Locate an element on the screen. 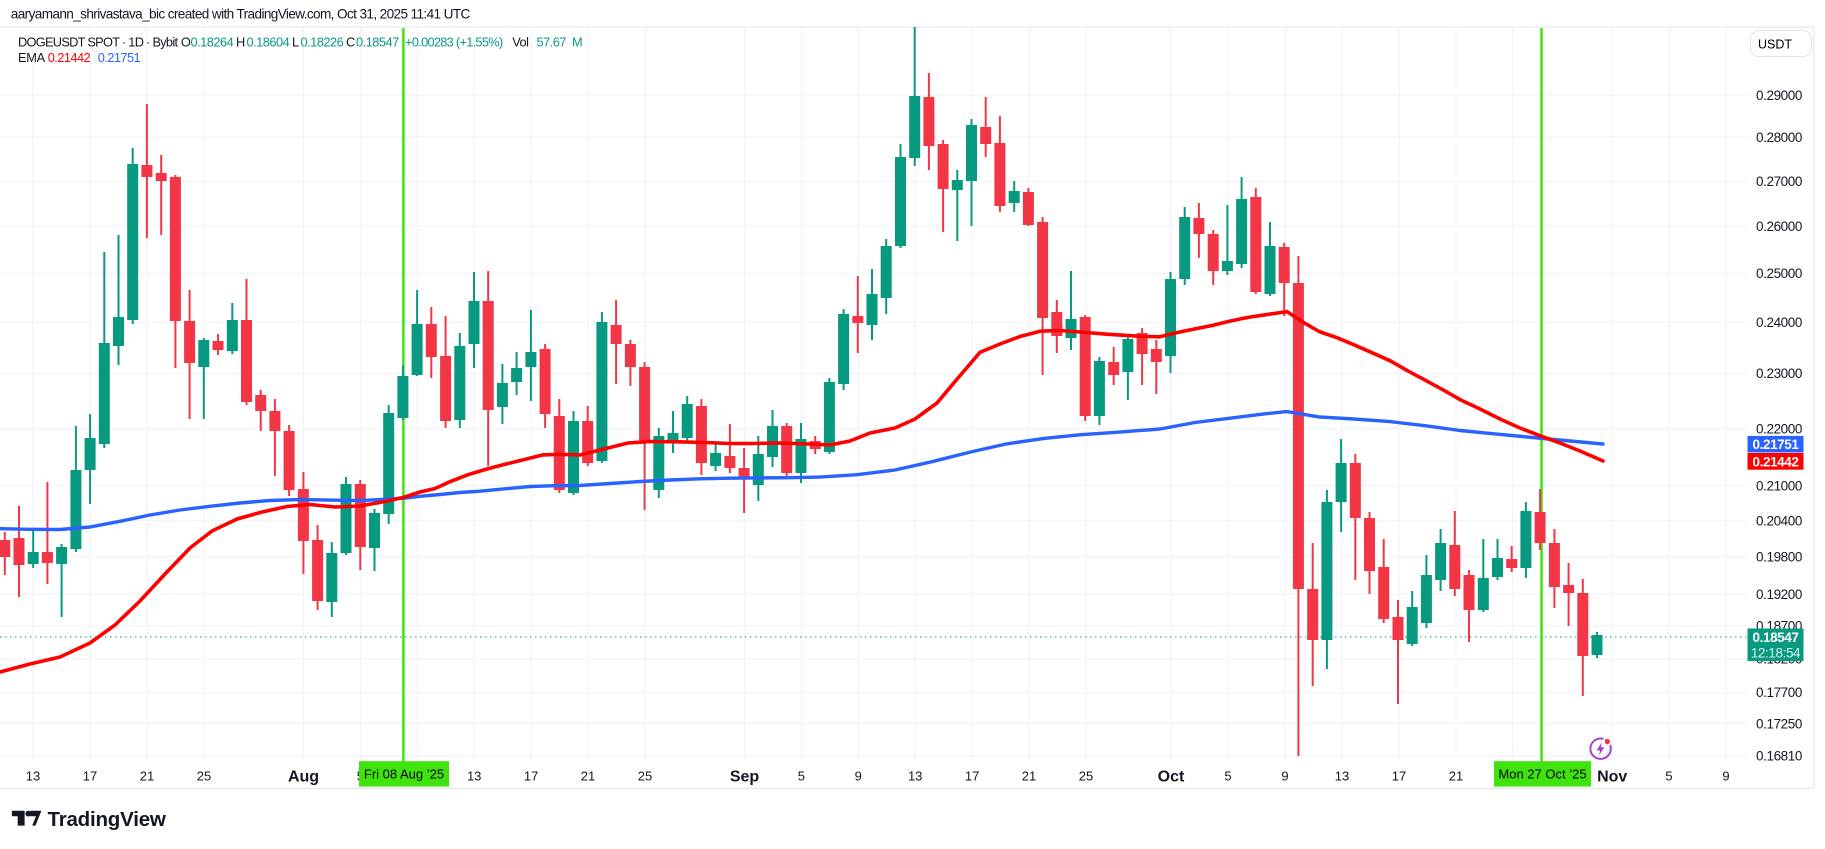 The image size is (1825, 849). svg-text: L is located at coordinates (295, 42).